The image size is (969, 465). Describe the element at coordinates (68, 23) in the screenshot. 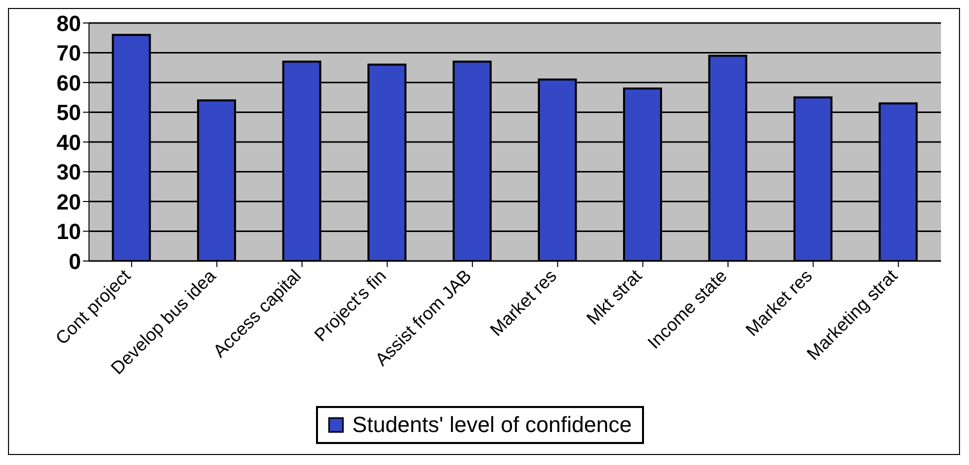

I see `y-tick-label: 80` at that location.